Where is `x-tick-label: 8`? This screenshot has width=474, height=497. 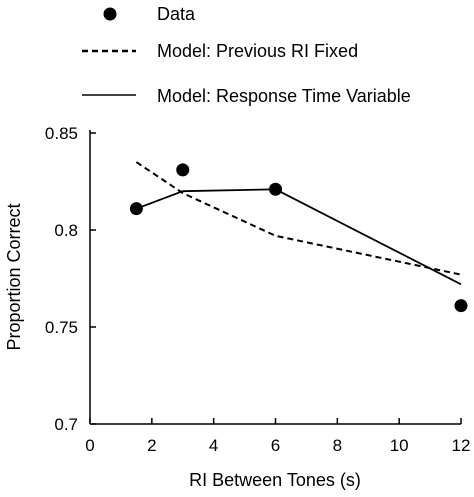 x-tick-label: 8 is located at coordinates (337, 445).